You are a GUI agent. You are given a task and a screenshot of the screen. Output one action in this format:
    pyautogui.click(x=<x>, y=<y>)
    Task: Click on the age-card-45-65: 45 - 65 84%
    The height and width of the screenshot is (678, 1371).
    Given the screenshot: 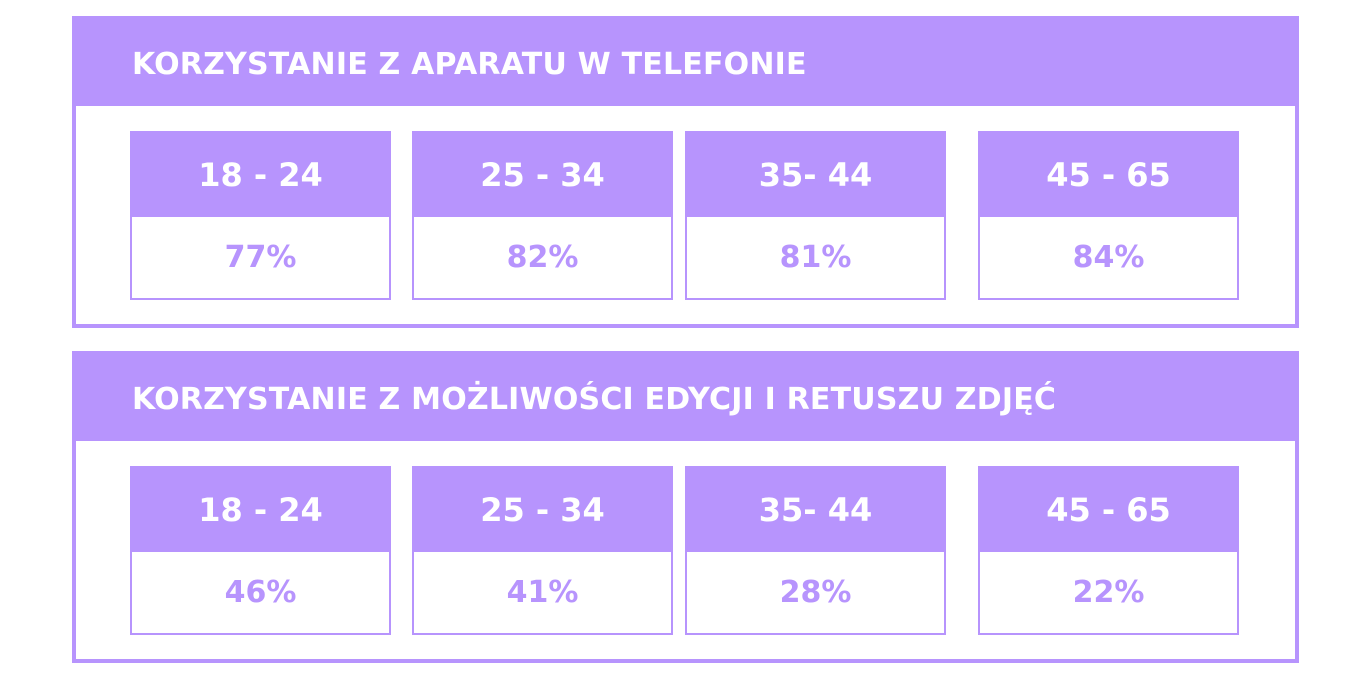 What is the action you would take?
    pyautogui.click(x=1108, y=215)
    